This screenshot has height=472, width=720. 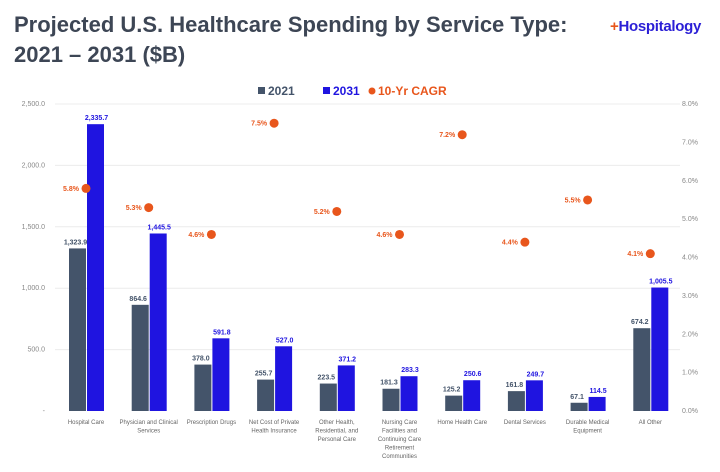 What do you see at coordinates (598, 391) in the screenshot?
I see `data-label-2031: 114.5` at bounding box center [598, 391].